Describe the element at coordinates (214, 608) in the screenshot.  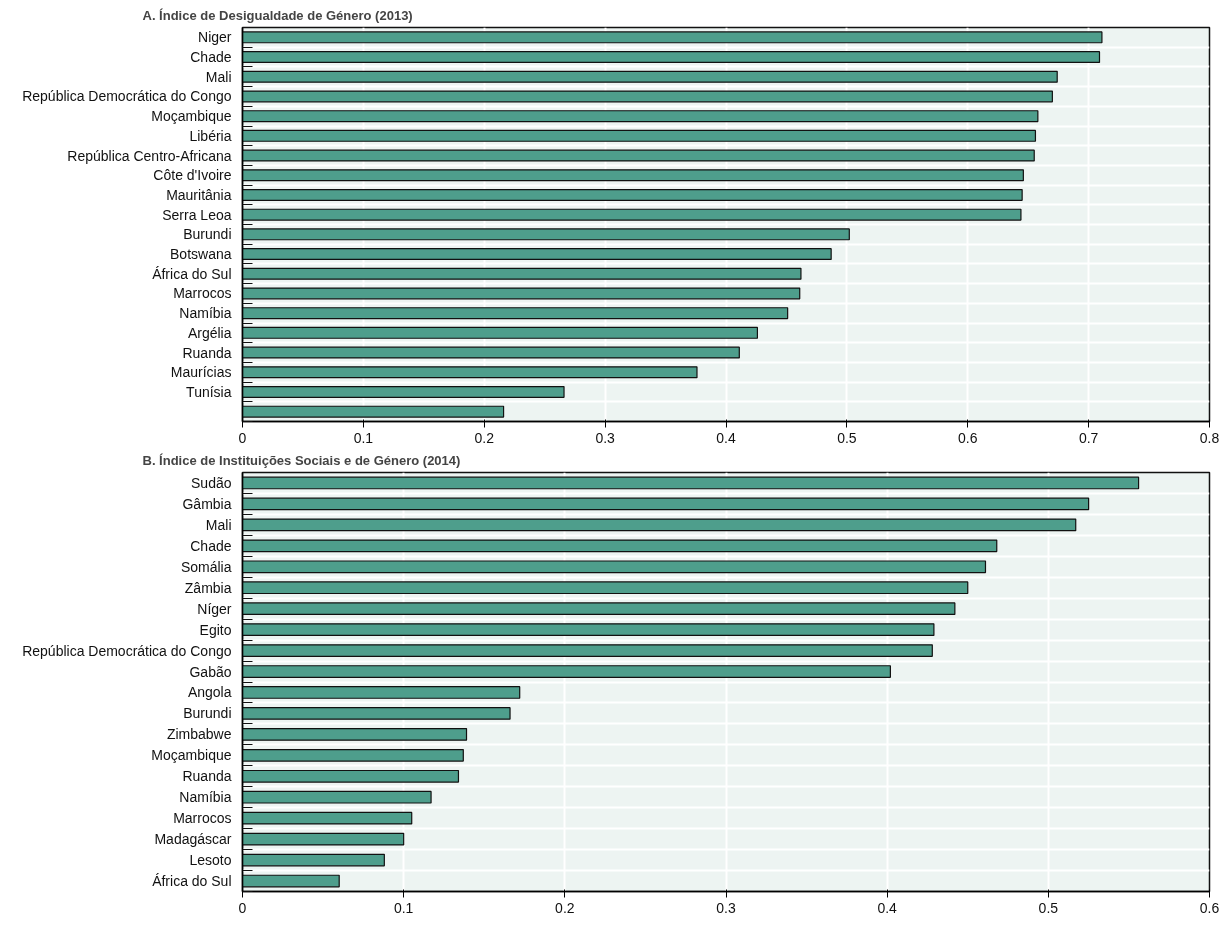
I see `y-tick-label: Níger` at that location.